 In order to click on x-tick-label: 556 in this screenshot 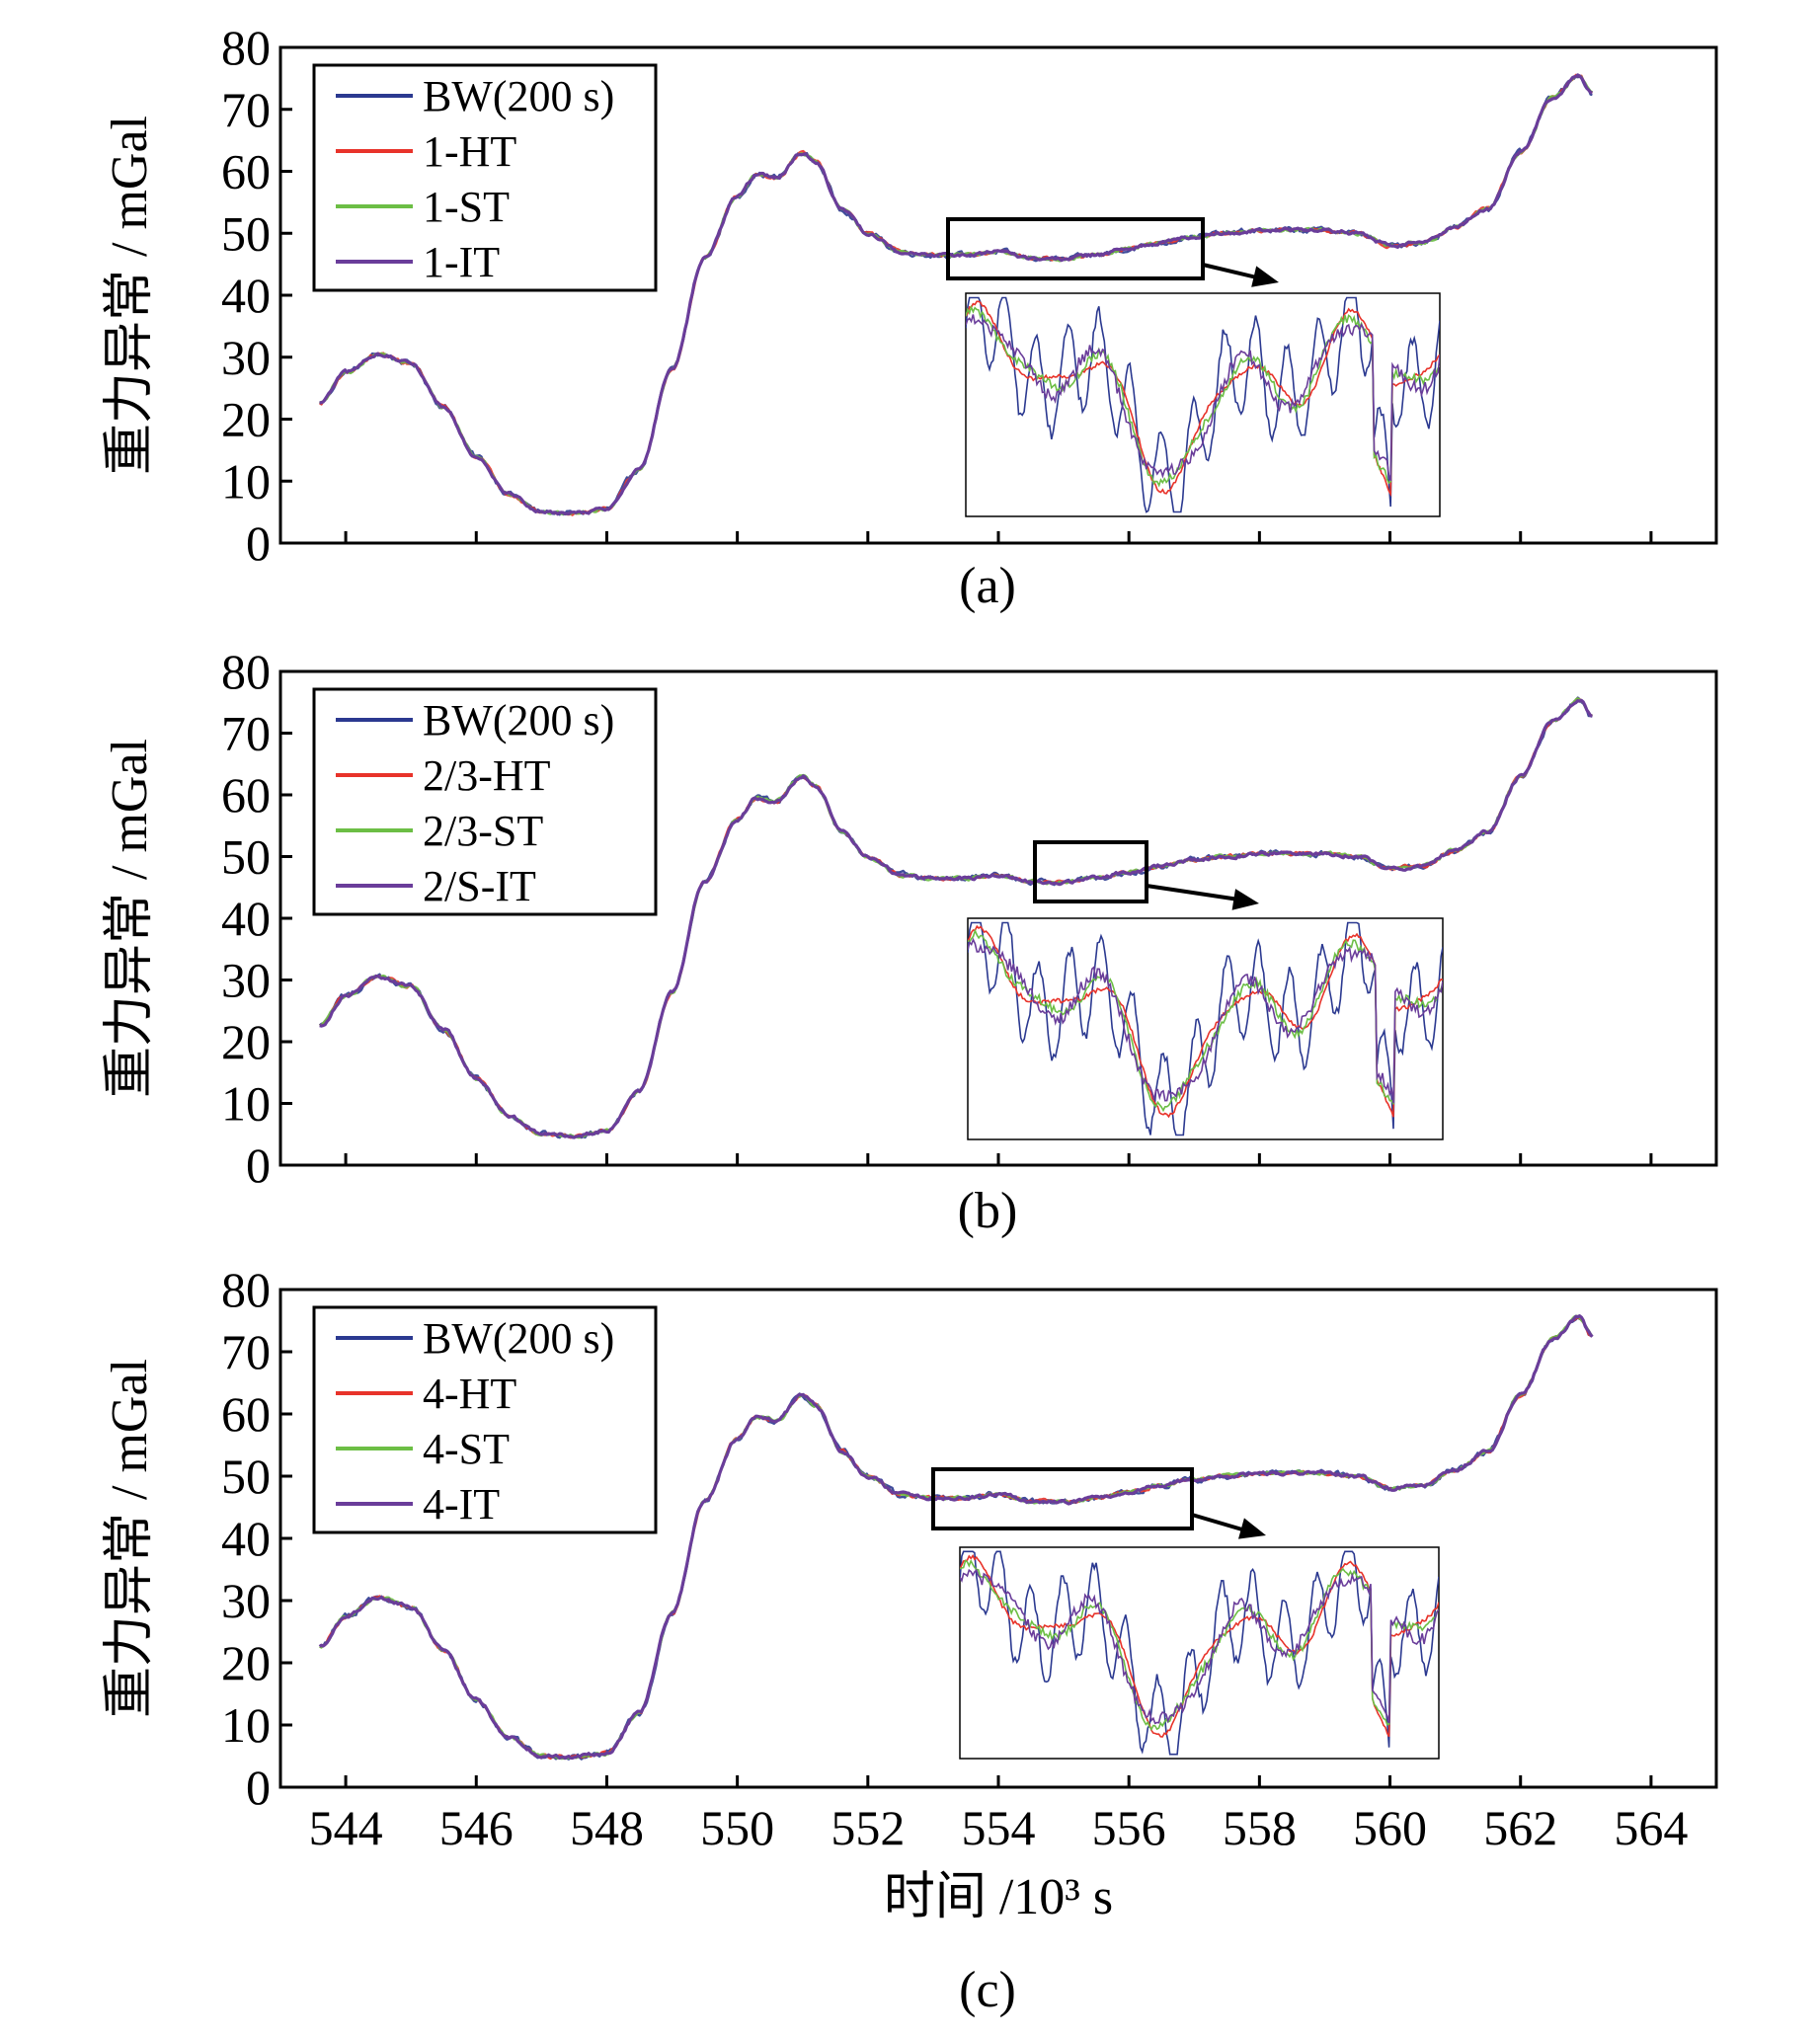, I will do `click(1129, 1827)`.